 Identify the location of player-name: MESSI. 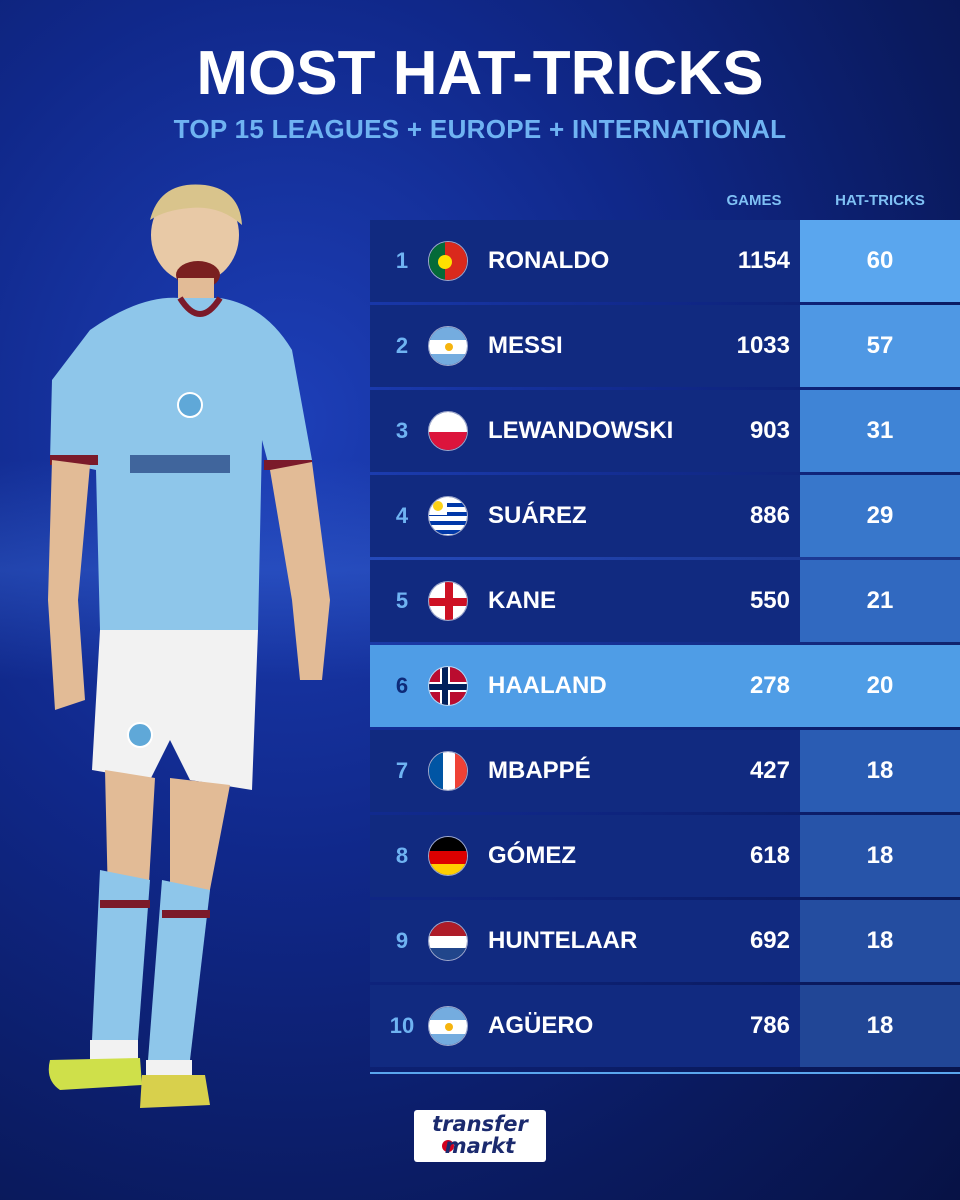
(525, 345).